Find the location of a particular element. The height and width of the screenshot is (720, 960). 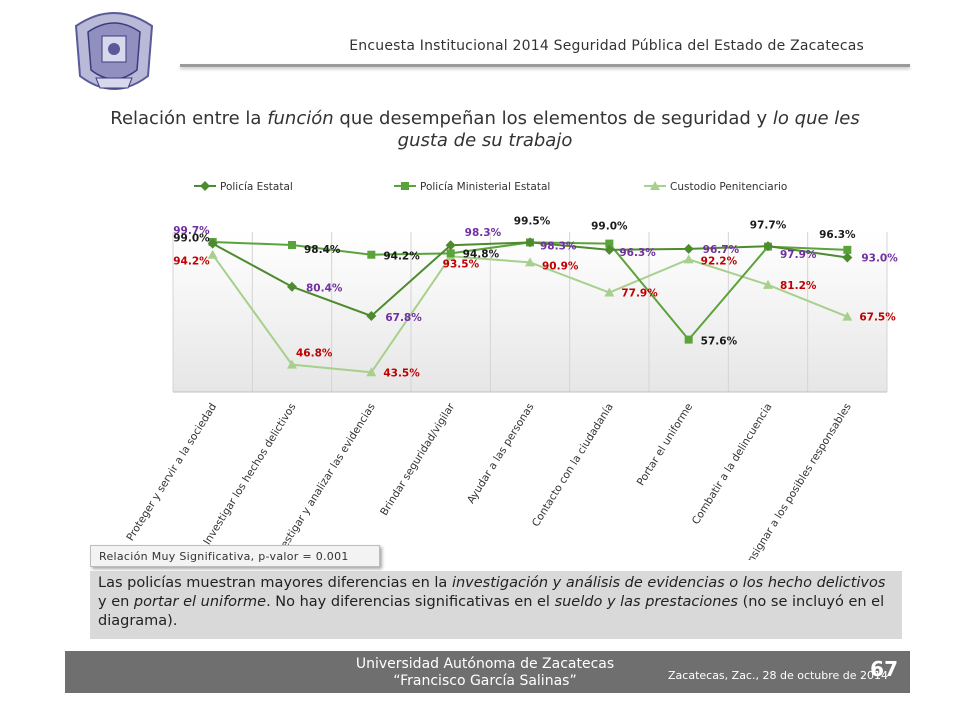

summary-emphasis-3: sueldo y las prestaciones is located at coordinates (646, 602).